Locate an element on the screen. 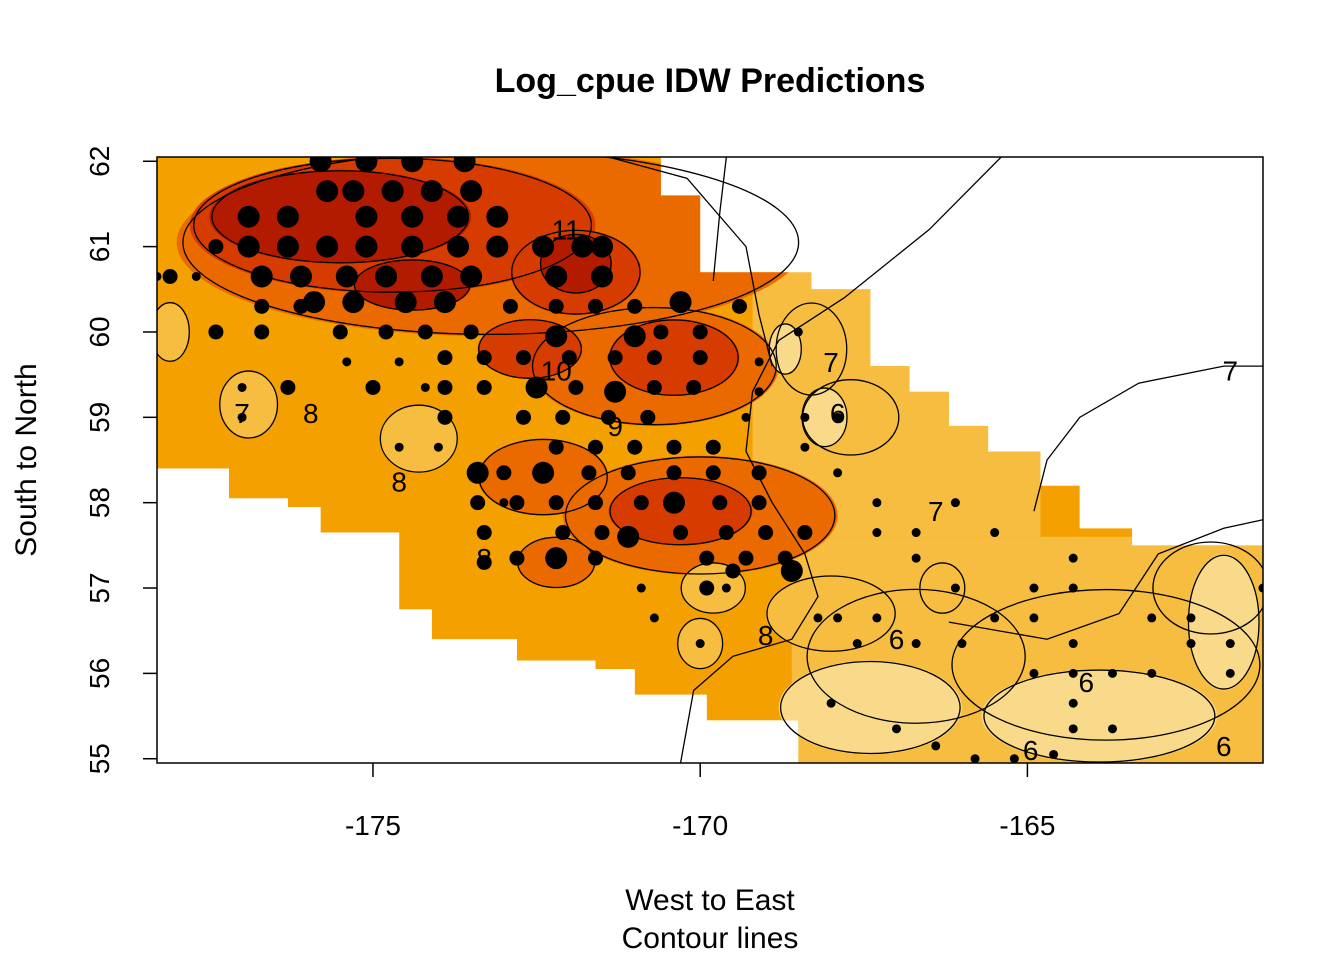  contour-label: 8 is located at coordinates (766, 635).